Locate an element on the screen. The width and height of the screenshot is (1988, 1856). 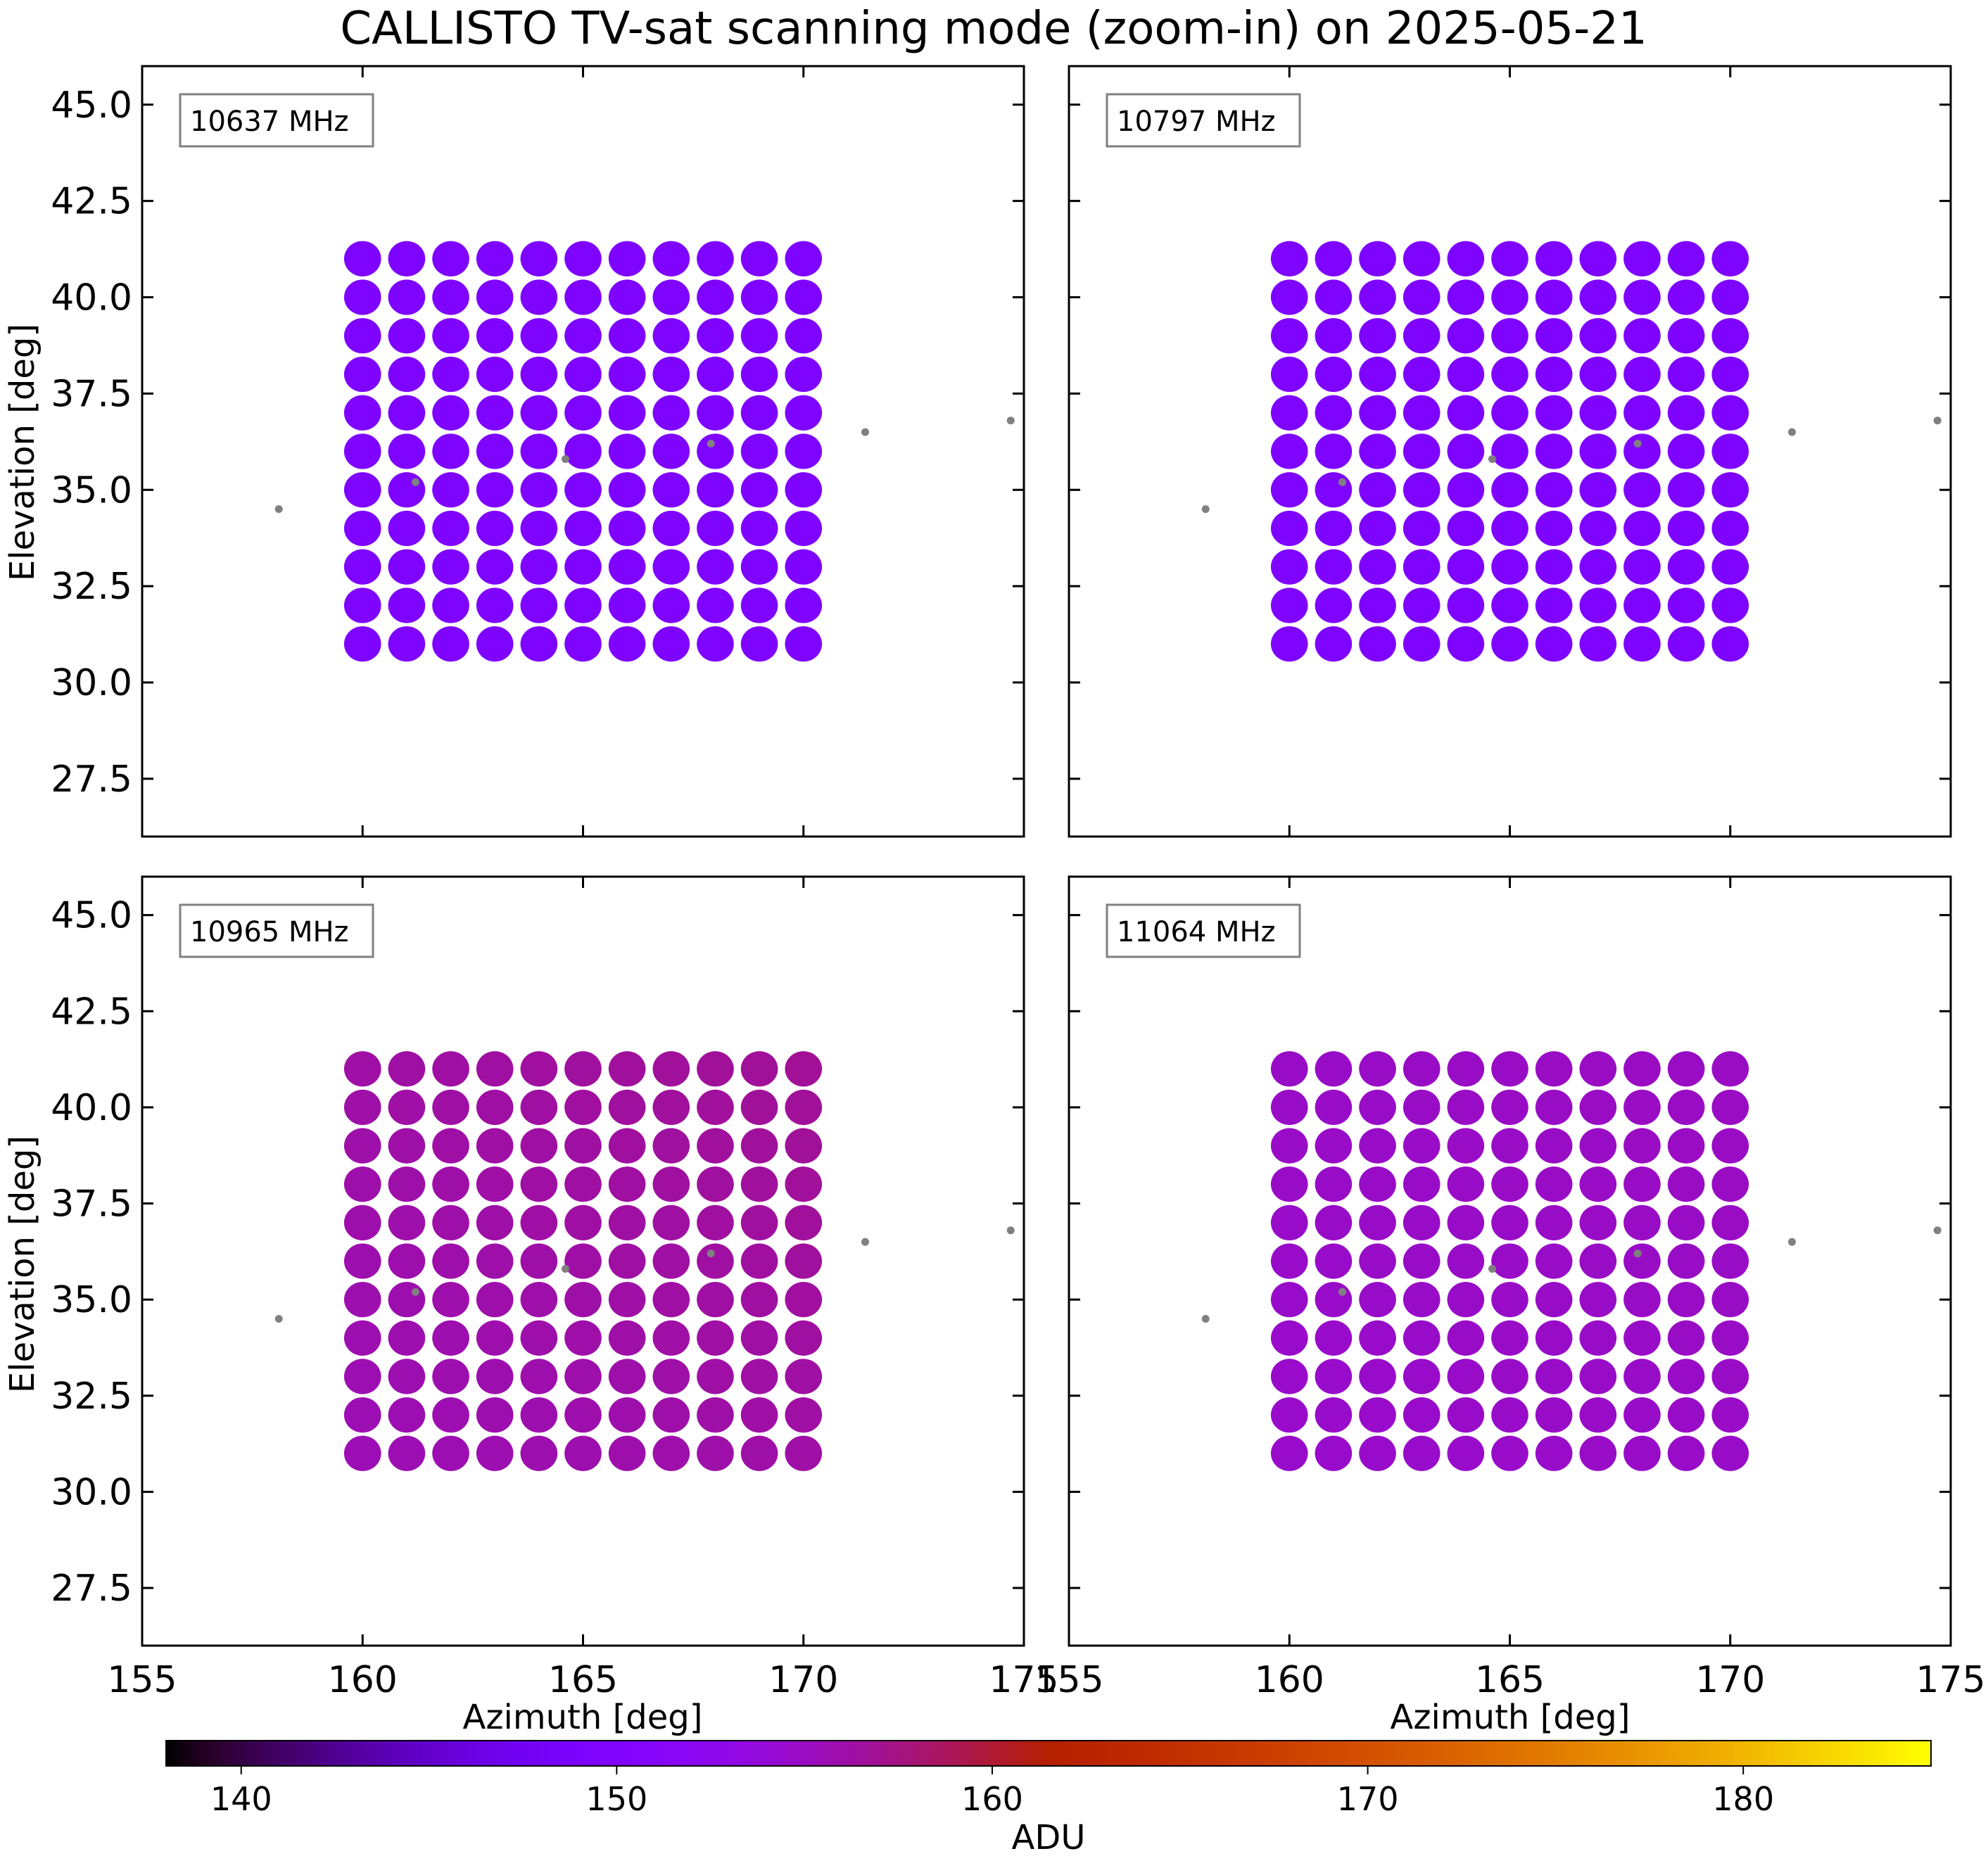
y-tick-label: 40.0 is located at coordinates (91, 298).